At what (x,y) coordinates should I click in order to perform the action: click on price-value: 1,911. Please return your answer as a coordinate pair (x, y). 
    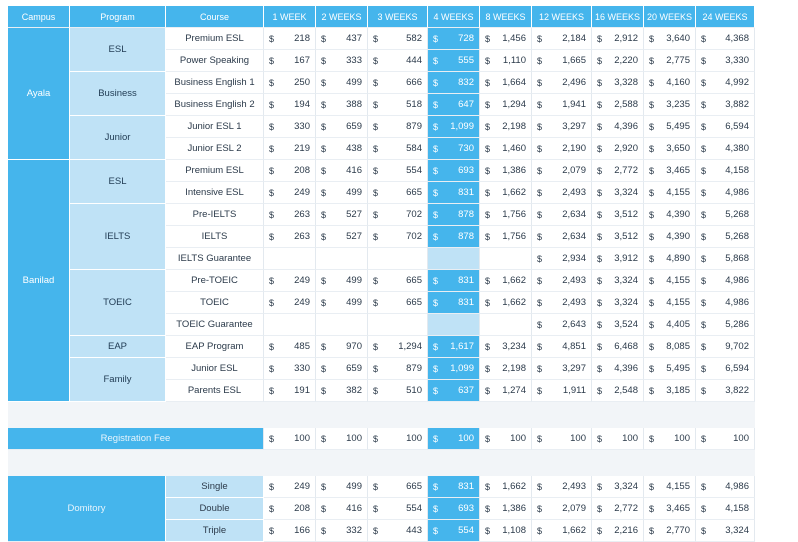
    Looking at the image, I should click on (574, 390).